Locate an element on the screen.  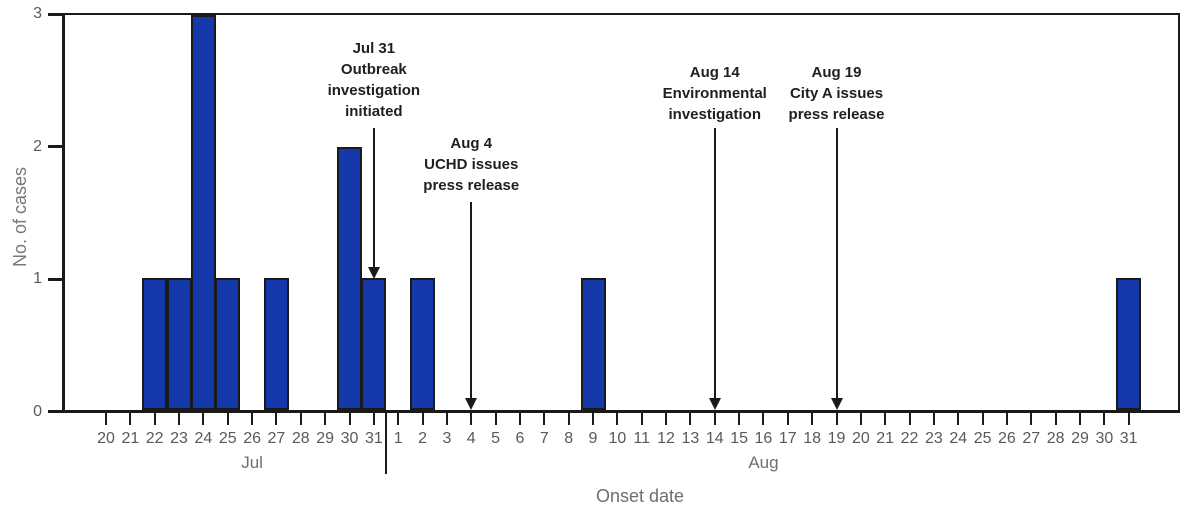
annotation: Aug 19 City A issues press release is located at coordinates (837, 93).